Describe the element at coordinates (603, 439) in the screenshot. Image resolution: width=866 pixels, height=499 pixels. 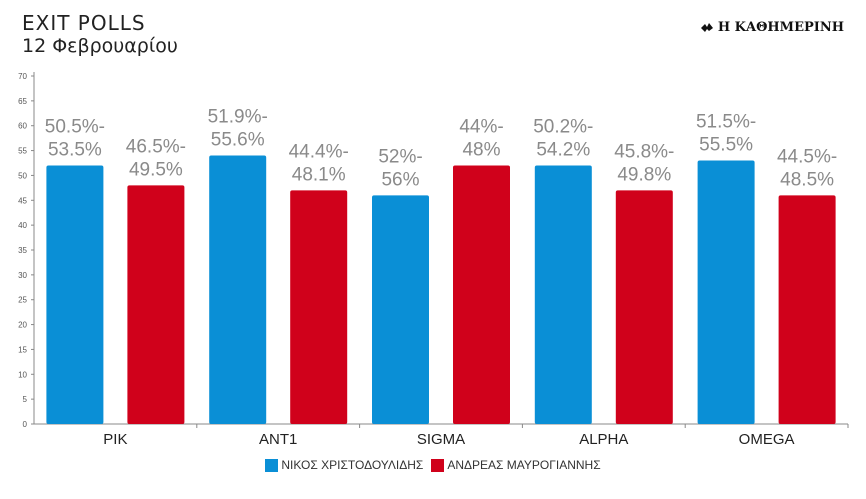
I see `x-tick-label: ALPHA` at that location.